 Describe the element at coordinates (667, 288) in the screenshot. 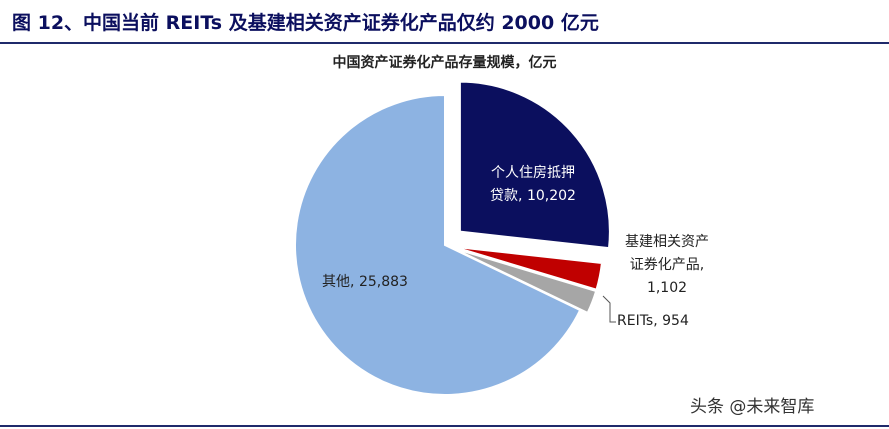

I see `value-label: 1,102` at that location.